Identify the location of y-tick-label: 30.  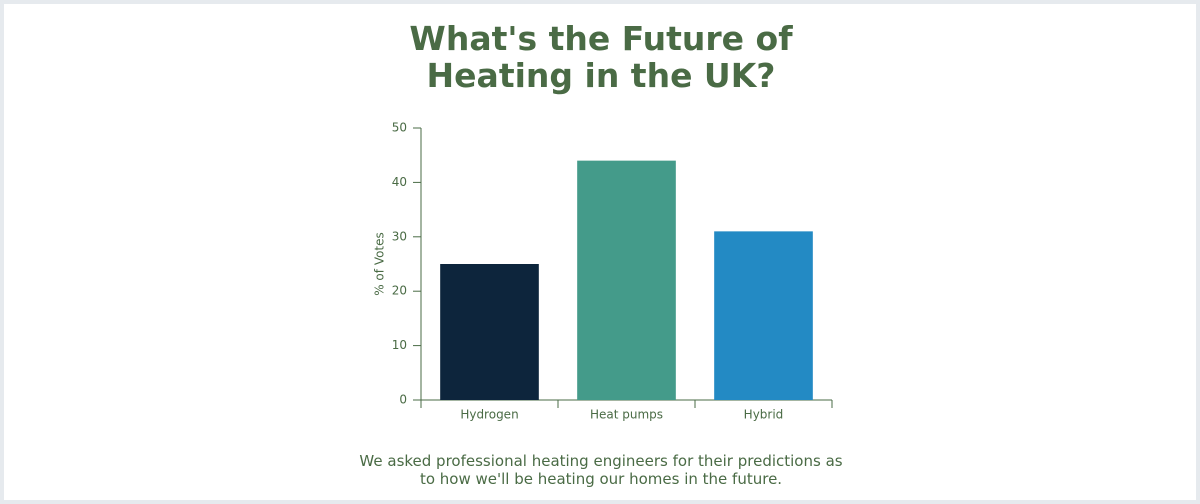
(399, 236).